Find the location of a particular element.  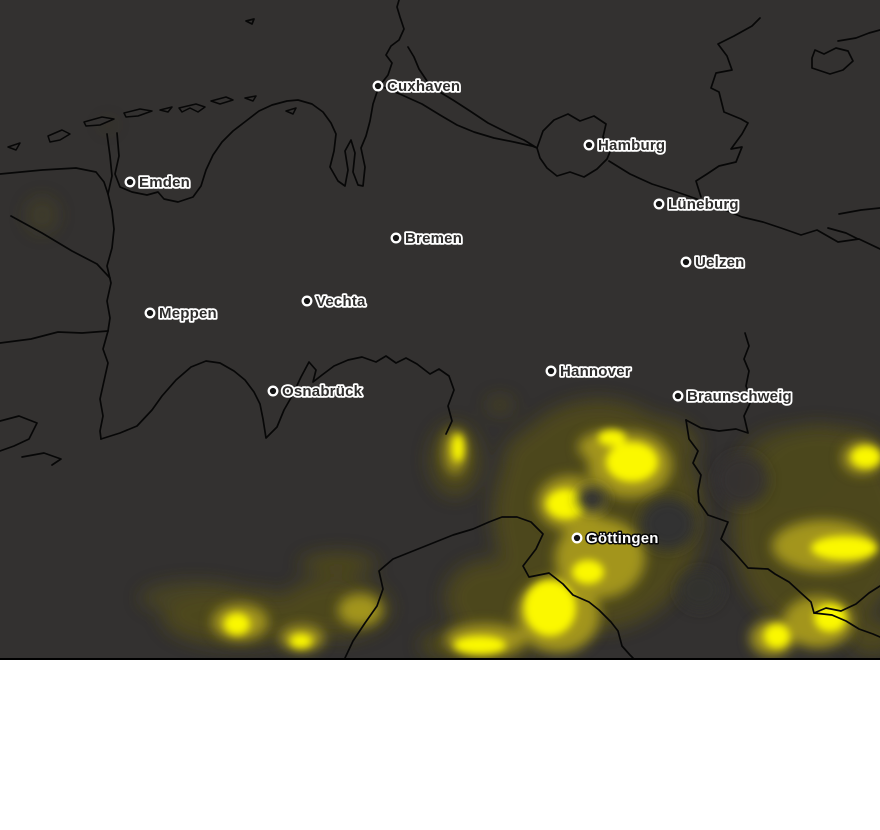

elbe-estuary is located at coordinates (460, 97).